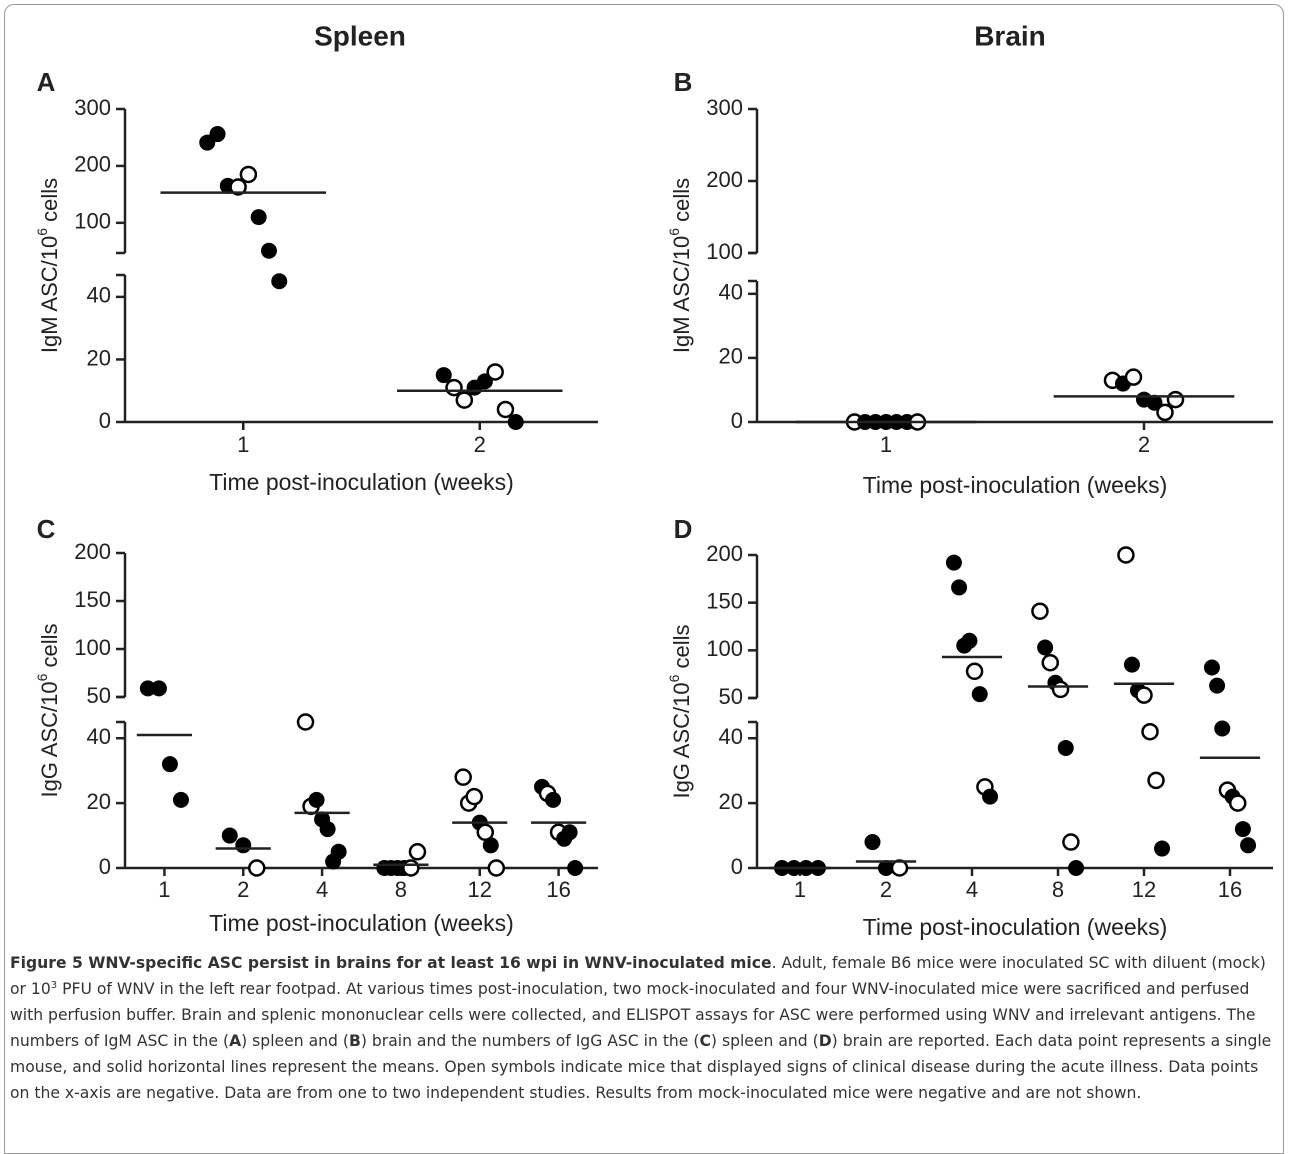 This screenshot has height=1154, width=1290. Describe the element at coordinates (46, 529) in the screenshot. I see `panel-label: C` at that location.